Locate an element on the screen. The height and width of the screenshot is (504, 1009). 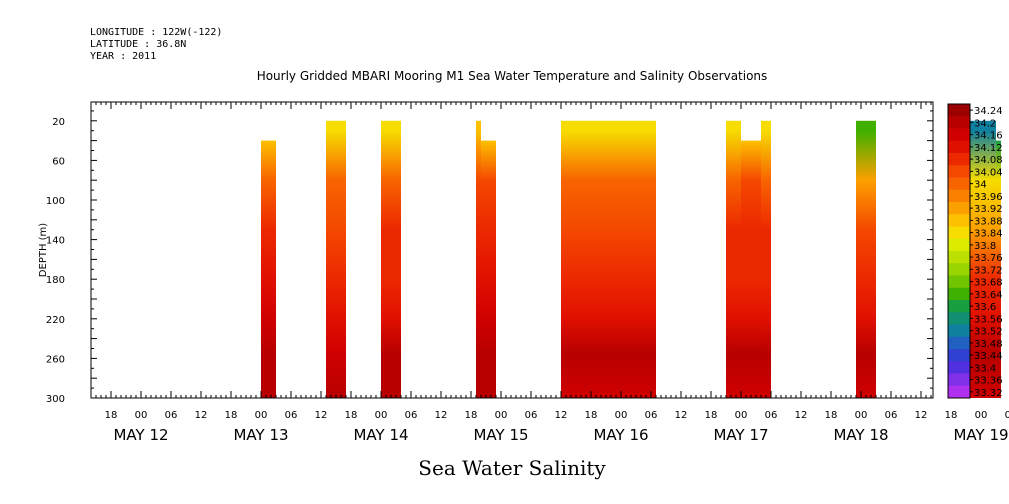
colorbar-label: 34.08 is located at coordinates (988, 160).